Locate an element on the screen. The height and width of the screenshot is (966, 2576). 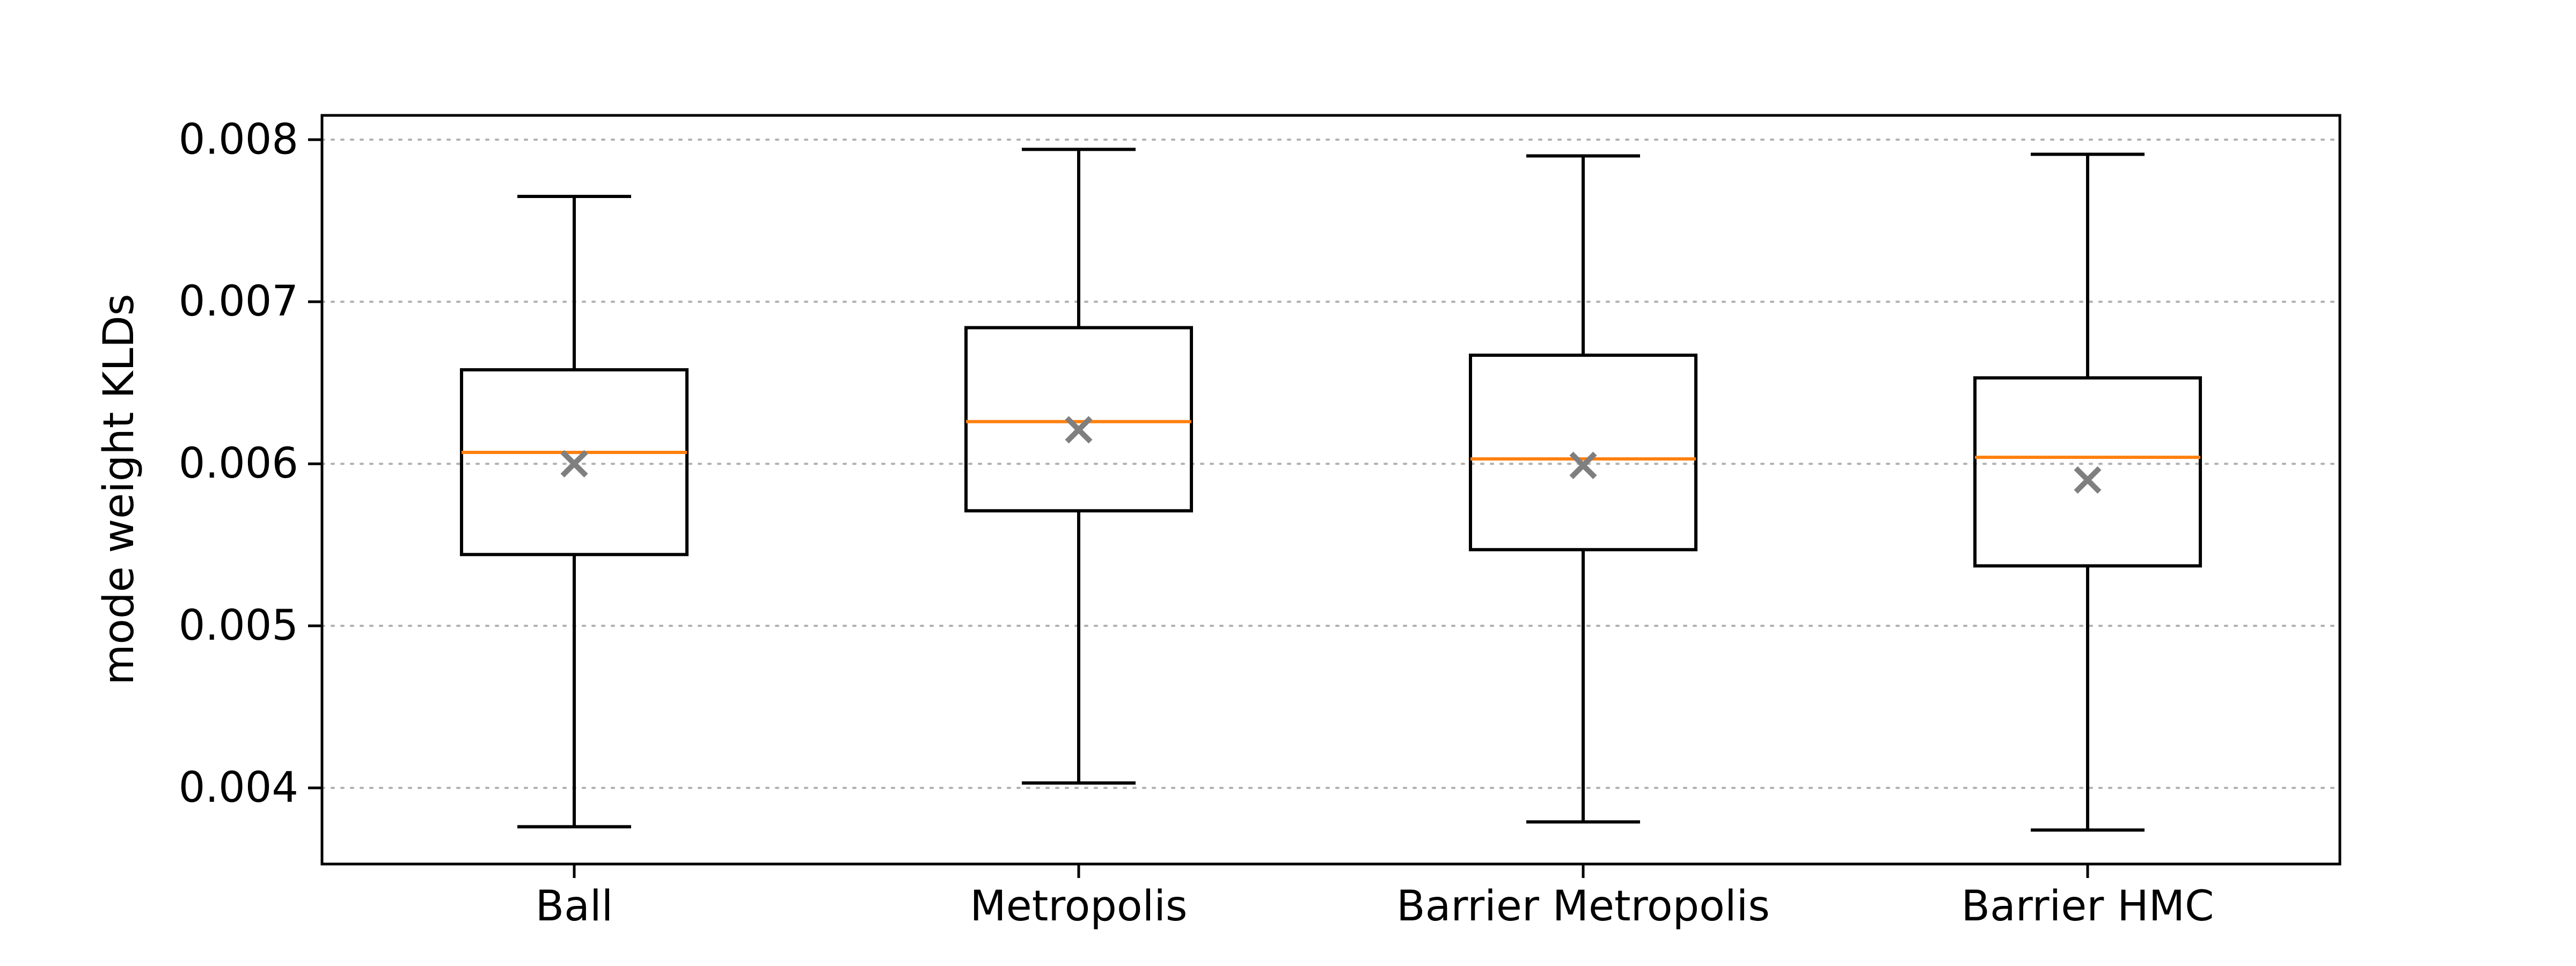
box-plot-metropolis is located at coordinates (1078, 466).